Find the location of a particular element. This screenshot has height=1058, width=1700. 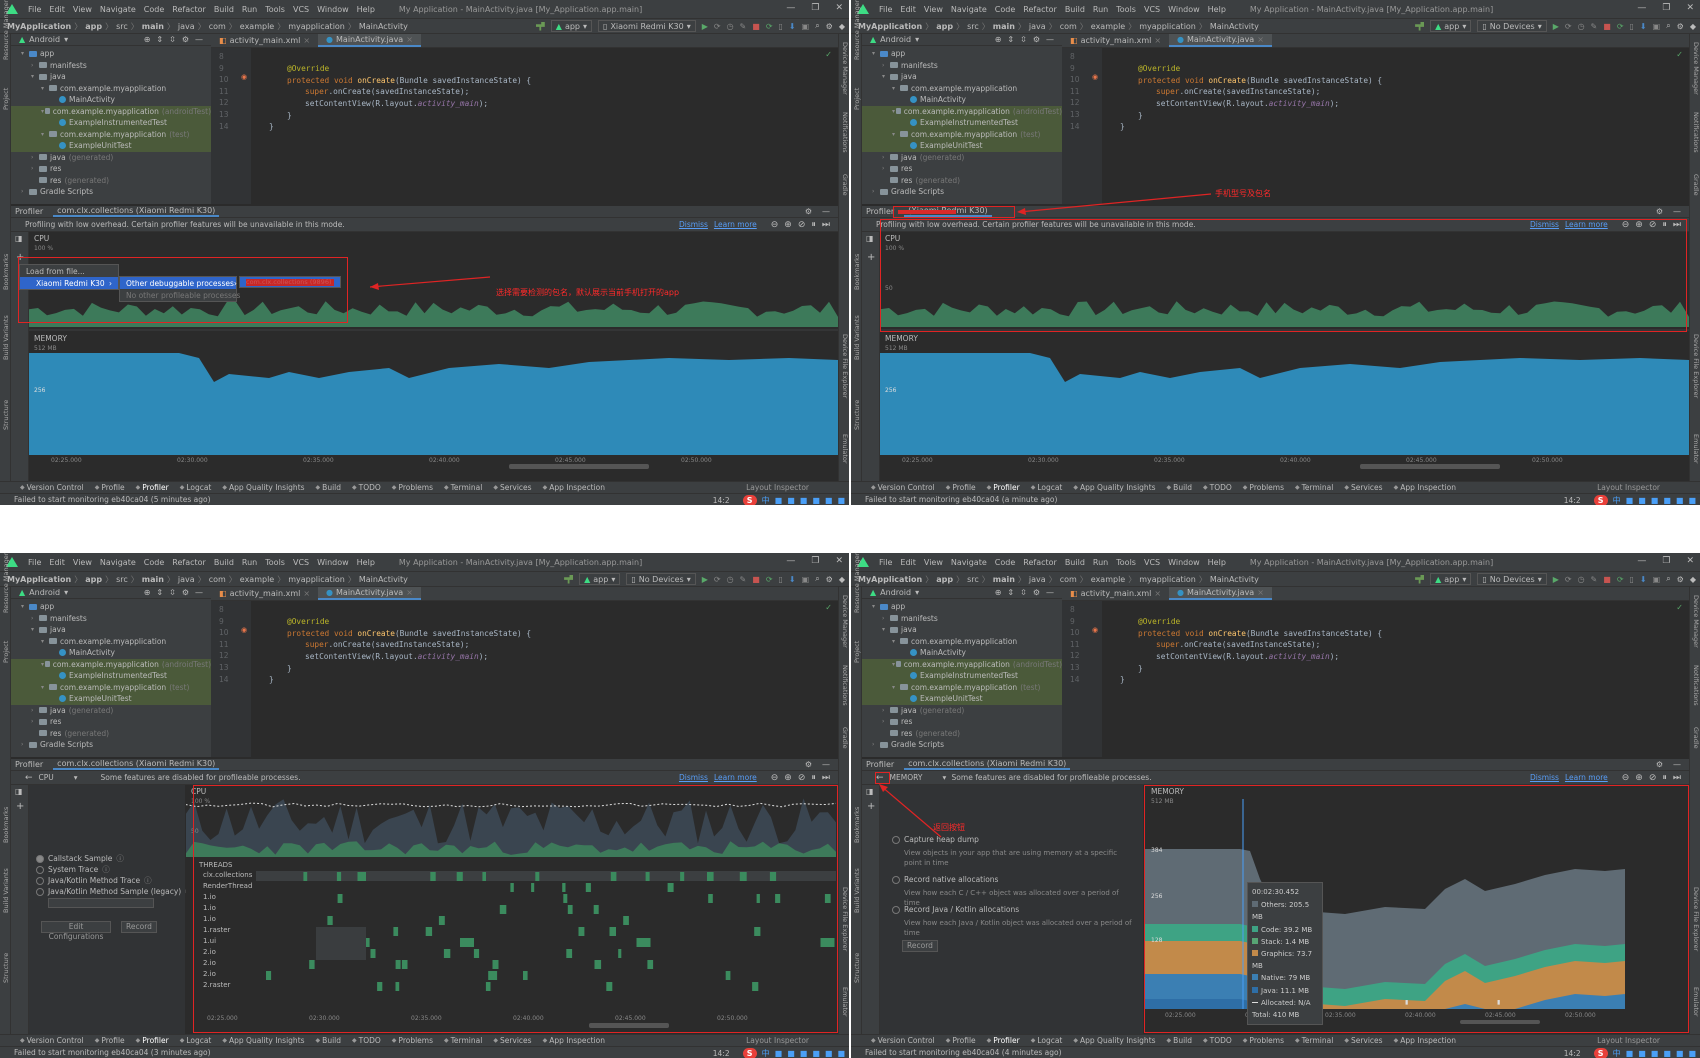

tree-item: ▾ com.example.myapplication is located at coordinates (962, 642).